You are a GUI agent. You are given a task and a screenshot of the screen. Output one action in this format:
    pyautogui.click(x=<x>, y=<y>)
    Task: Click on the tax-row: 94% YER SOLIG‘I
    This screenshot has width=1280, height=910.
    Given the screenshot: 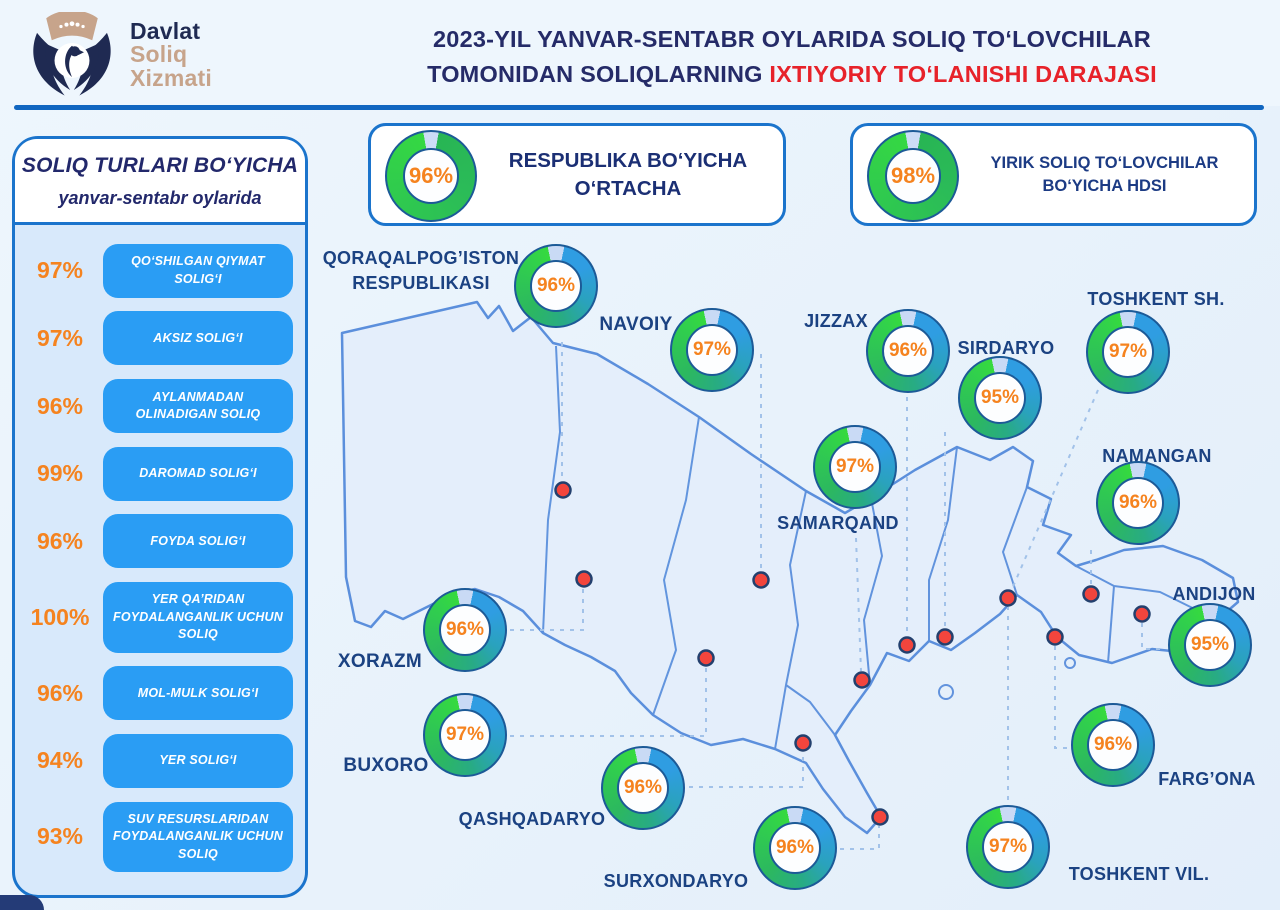 What is the action you would take?
    pyautogui.click(x=159, y=760)
    